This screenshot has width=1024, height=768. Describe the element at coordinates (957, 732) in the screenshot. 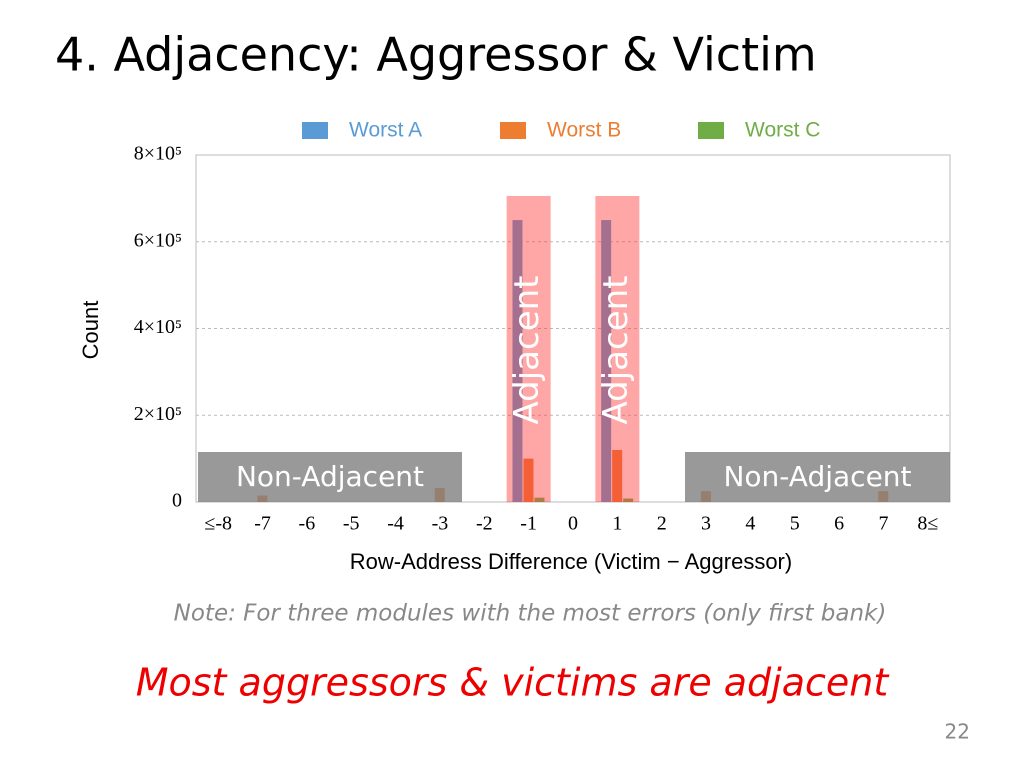

I see `page-number: 22` at that location.